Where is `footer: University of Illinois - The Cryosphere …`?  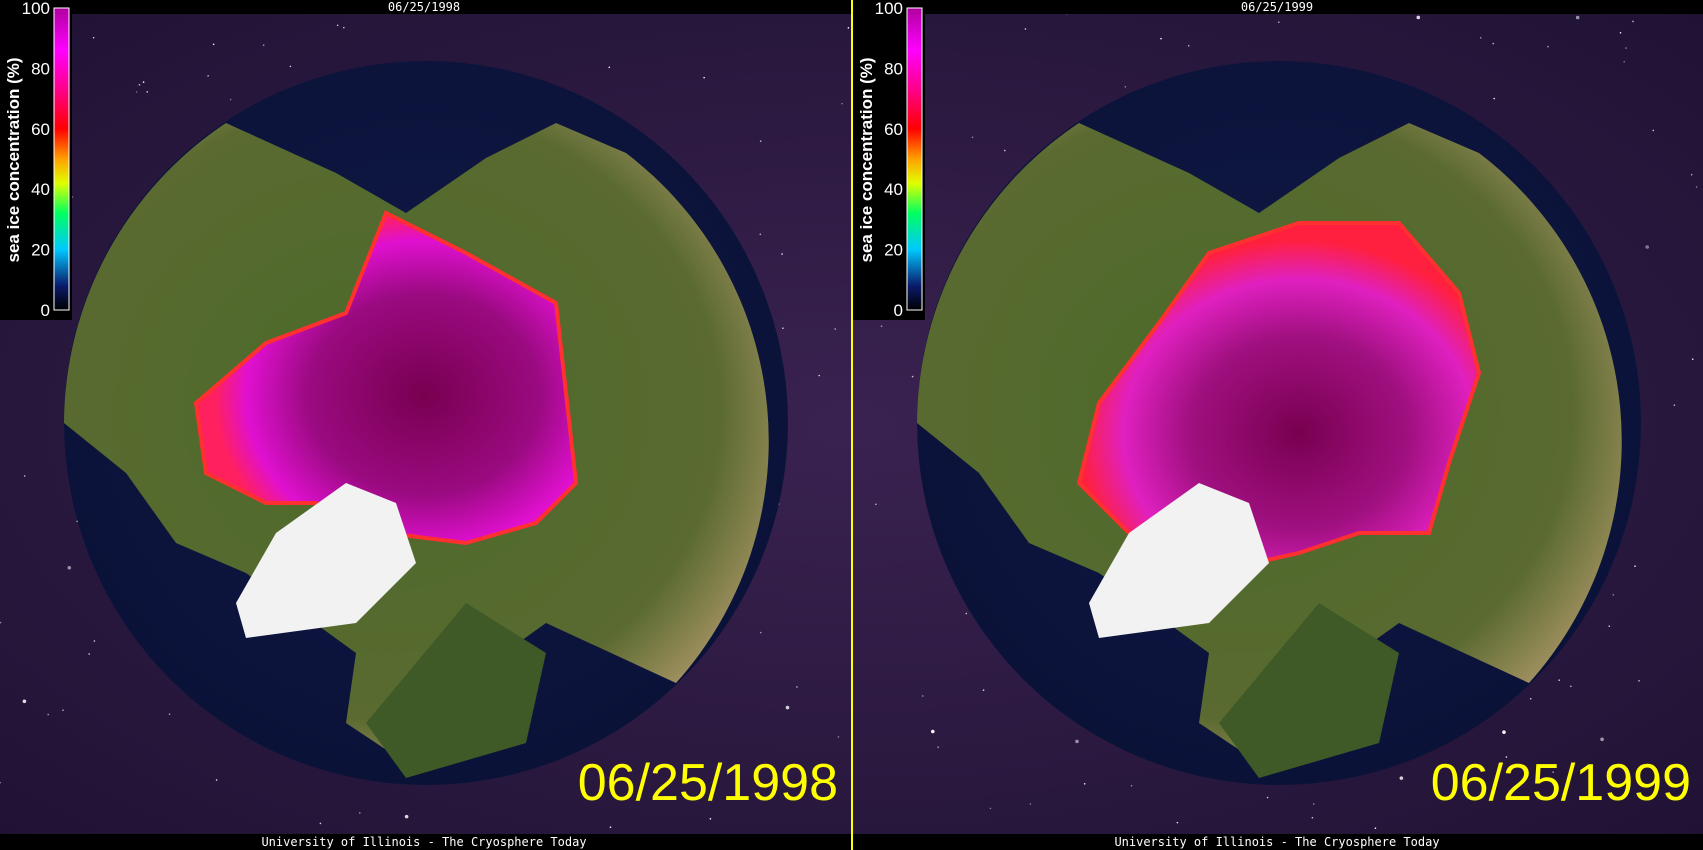 footer: University of Illinois - The Cryosphere … is located at coordinates (1276, 842).